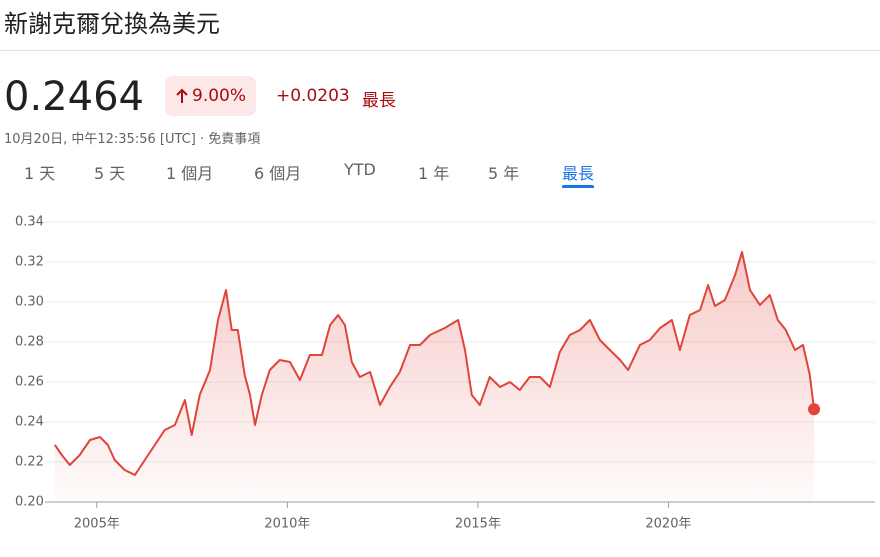 The width and height of the screenshot is (880, 557). I want to click on x-tick-label: 2005年, so click(97, 524).